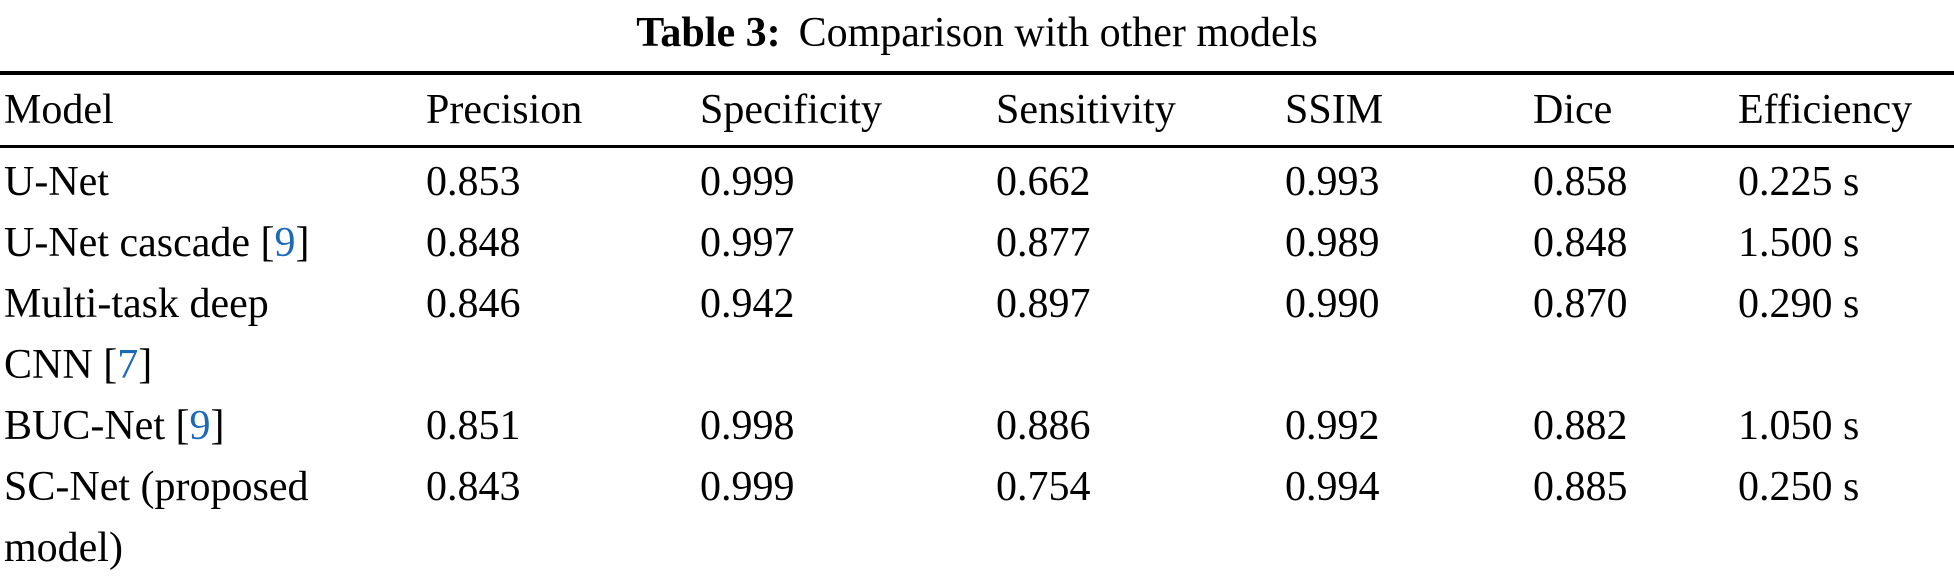 The width and height of the screenshot is (1954, 579). What do you see at coordinates (1846, 110) in the screenshot?
I see `column-header-efficiency: Efficiency` at bounding box center [1846, 110].